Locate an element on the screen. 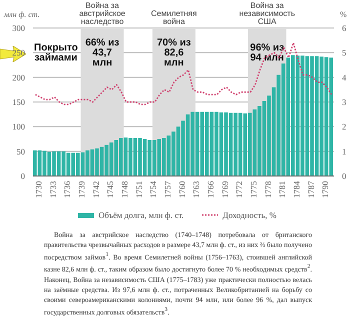 The image size is (354, 324). x-tick-label: 1754 is located at coordinates (153, 189).